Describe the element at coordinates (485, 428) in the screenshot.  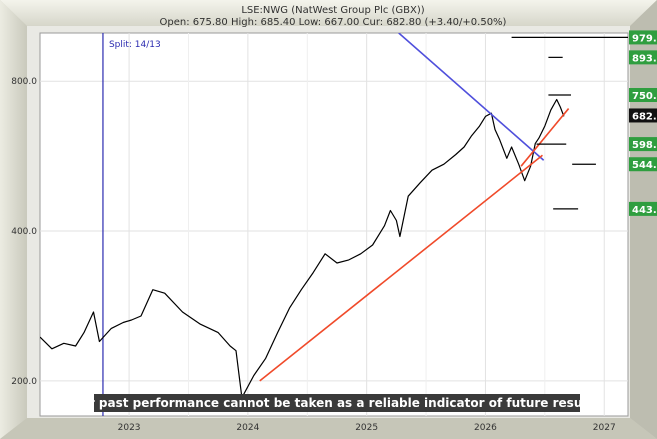
I see `x-tick-label: 2026` at that location.